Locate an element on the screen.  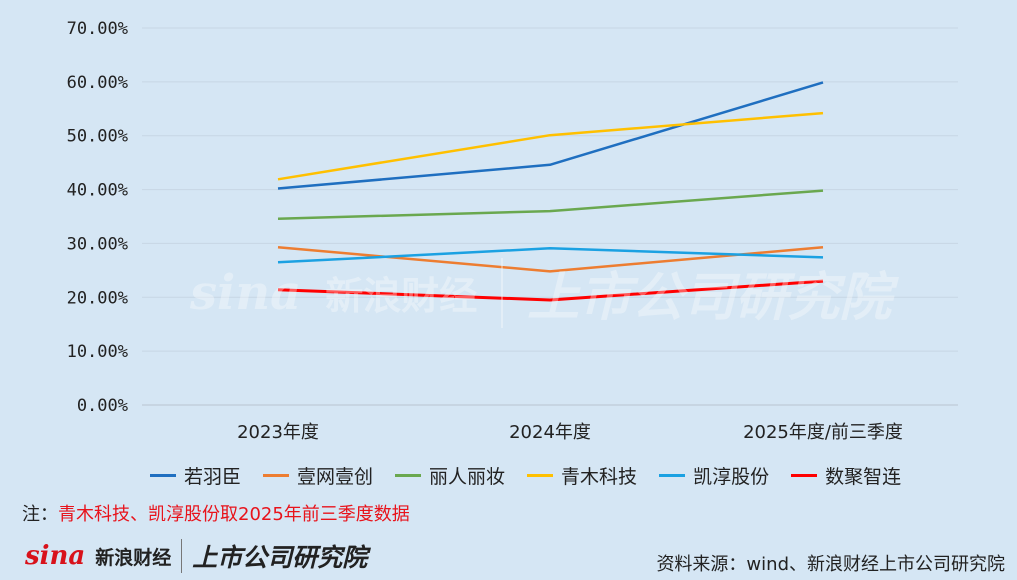
y-tick-label: 40.00% is located at coordinates (97, 191).